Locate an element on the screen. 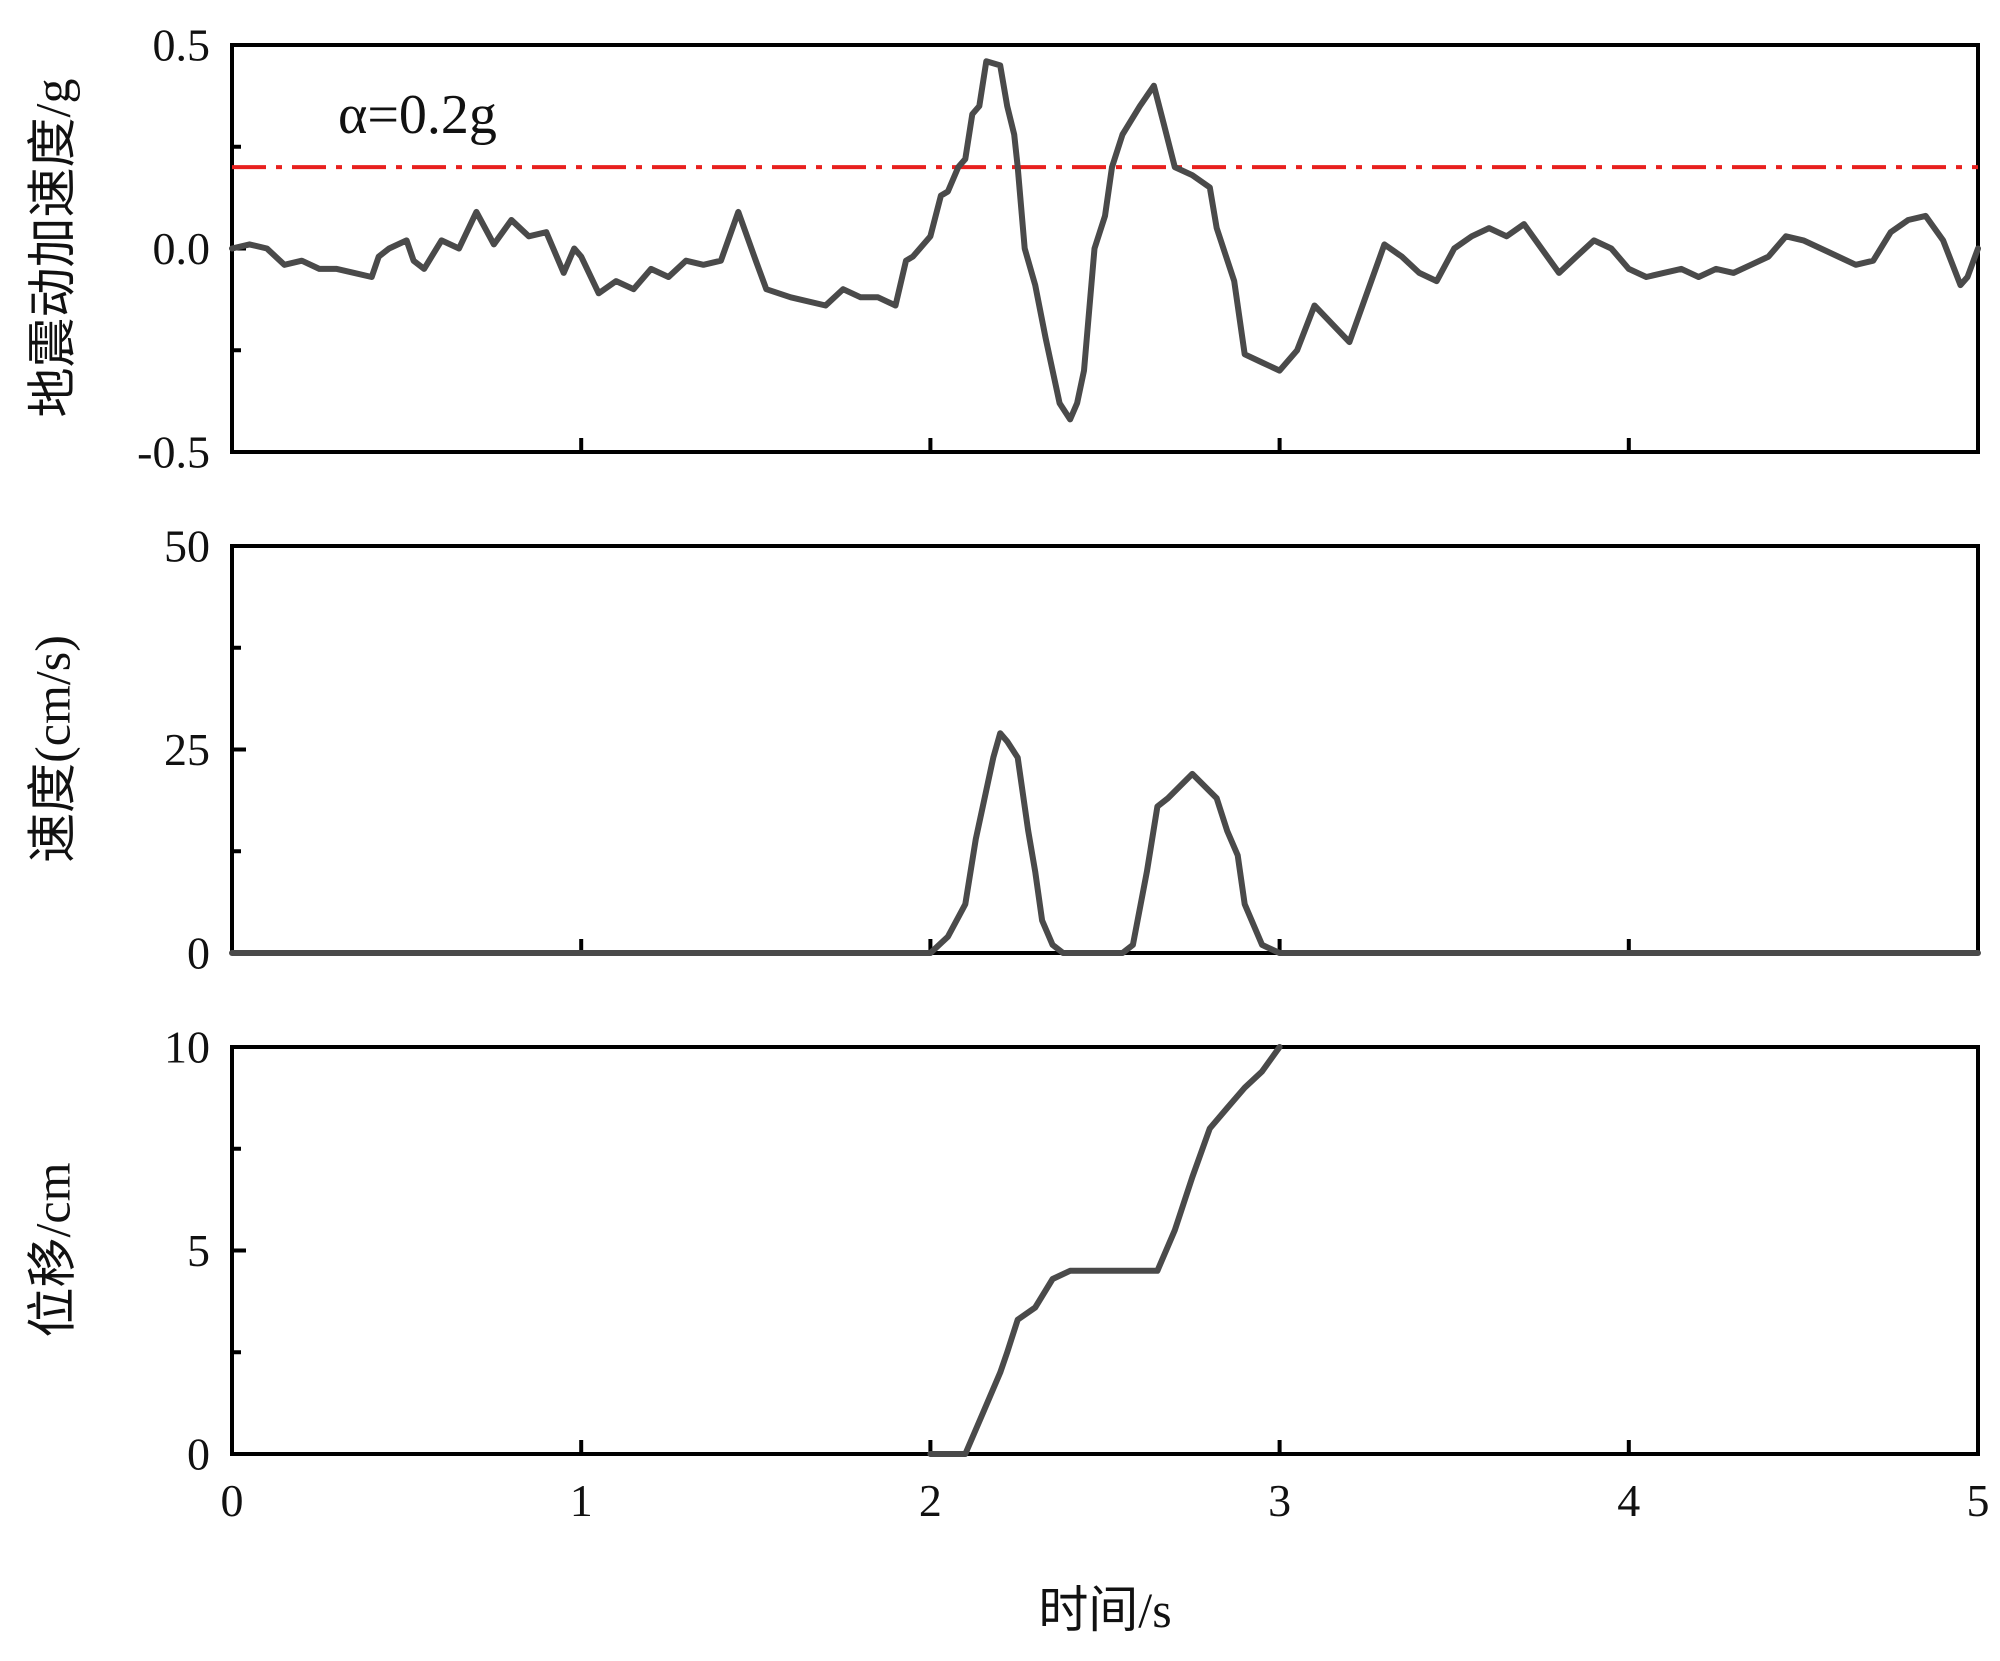  x-tick-label-3: 3 is located at coordinates (1279, 1500).